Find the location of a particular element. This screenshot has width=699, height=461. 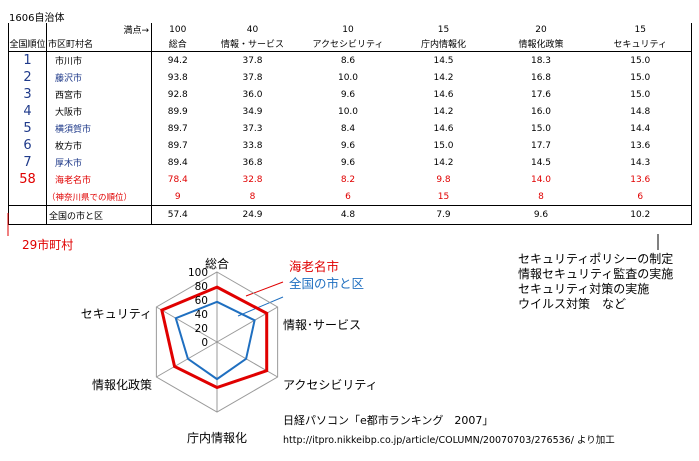

radar-grid is located at coordinates (217, 342).